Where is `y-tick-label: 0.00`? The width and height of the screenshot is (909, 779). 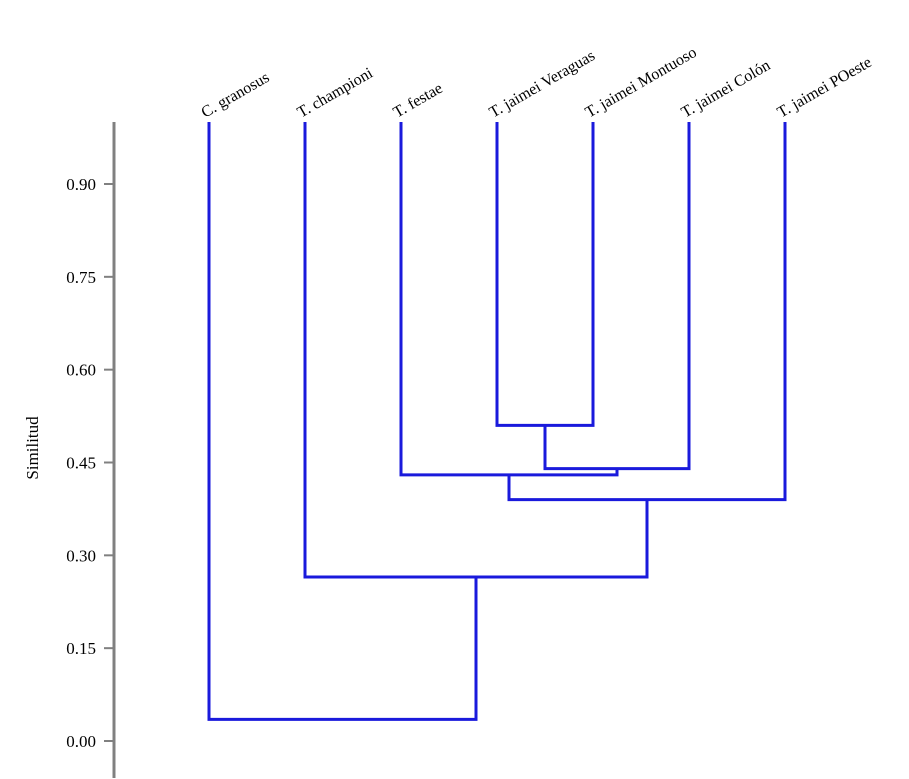
y-tick-label: 0.00 is located at coordinates (81, 741).